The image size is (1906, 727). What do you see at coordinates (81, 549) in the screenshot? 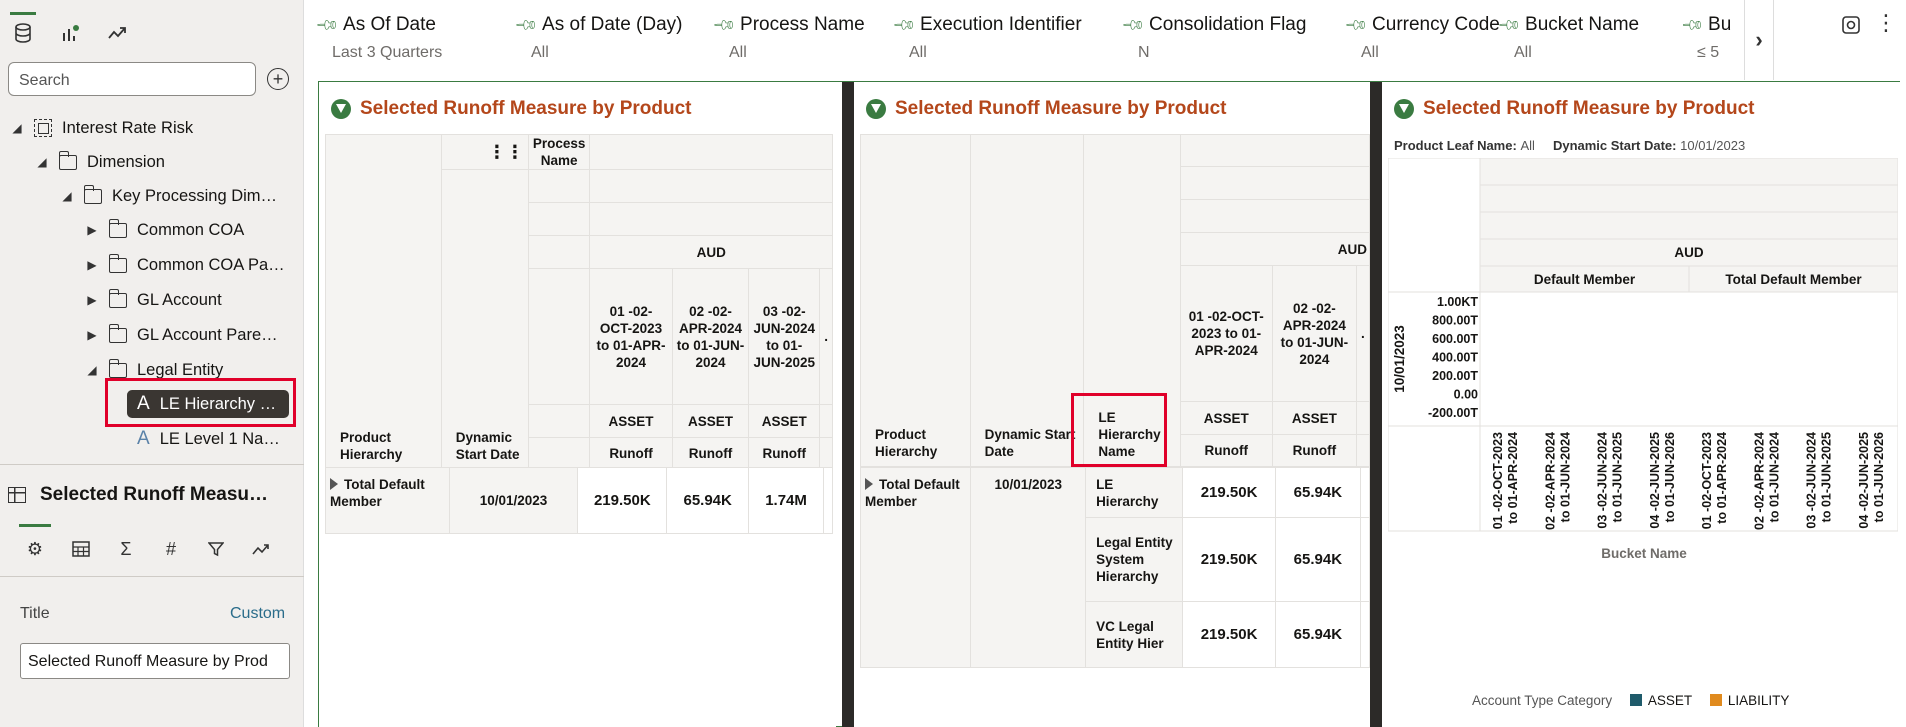
I see `table-view-icon` at bounding box center [81, 549].